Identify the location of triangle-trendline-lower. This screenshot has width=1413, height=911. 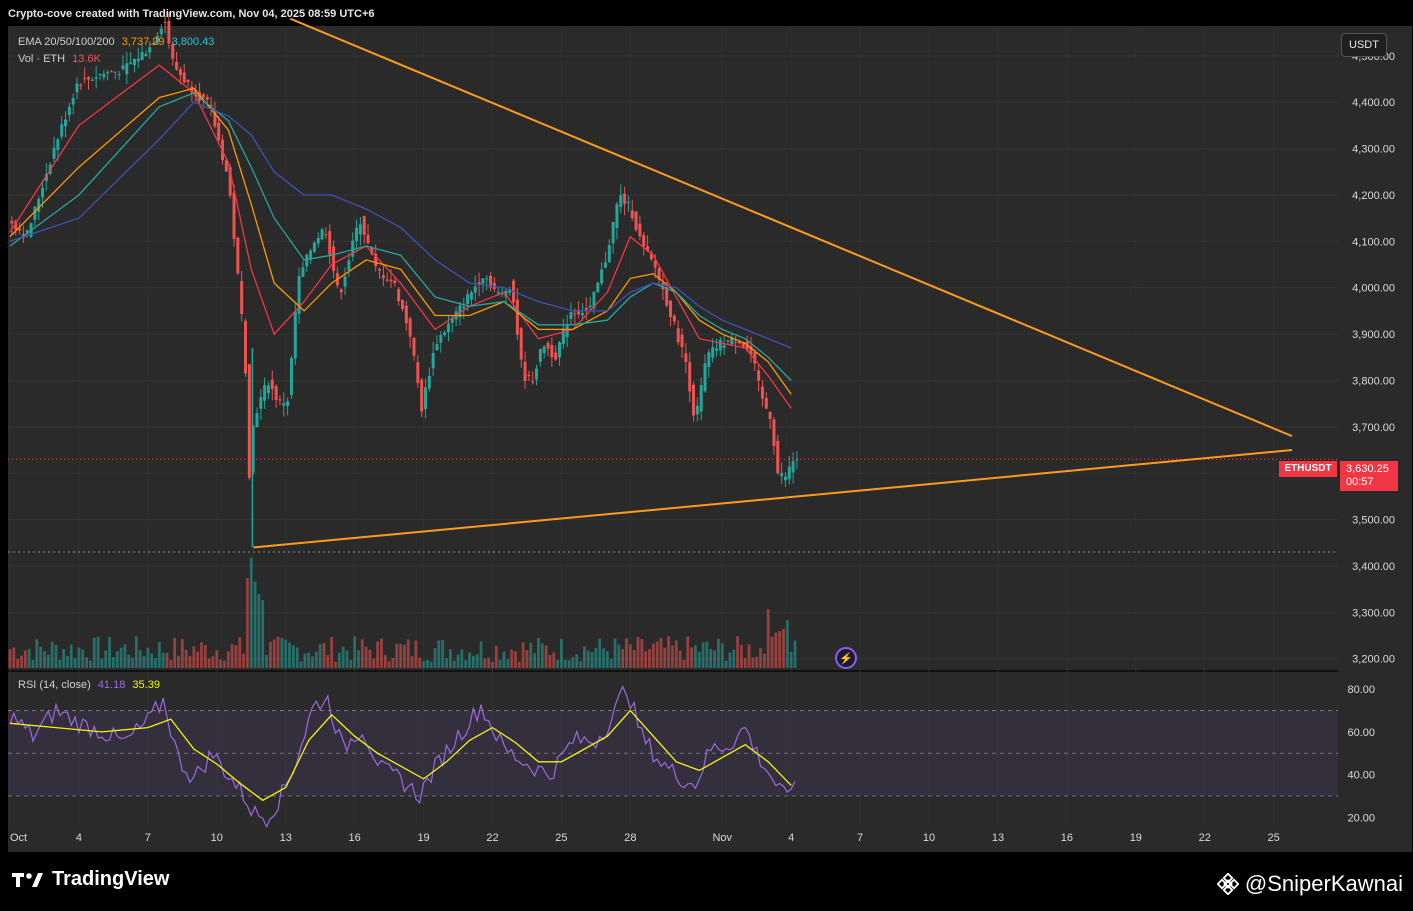
(773, 499).